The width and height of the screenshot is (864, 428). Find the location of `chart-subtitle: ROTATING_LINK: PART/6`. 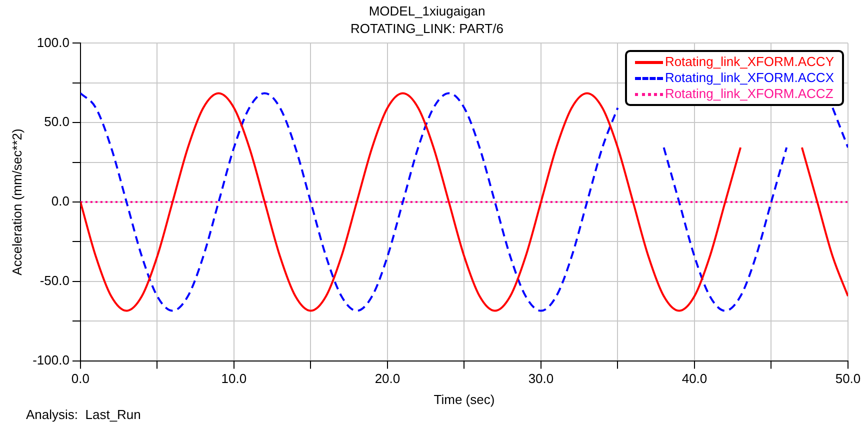

chart-subtitle: ROTATING_LINK: PART/6 is located at coordinates (427, 28).